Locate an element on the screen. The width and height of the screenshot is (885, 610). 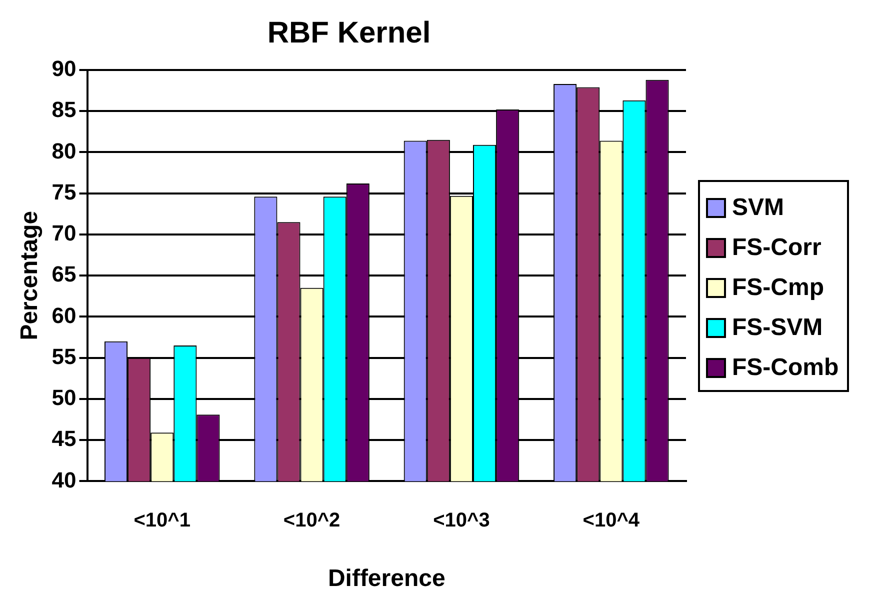
y-tick-label: 85 is located at coordinates (64, 109).